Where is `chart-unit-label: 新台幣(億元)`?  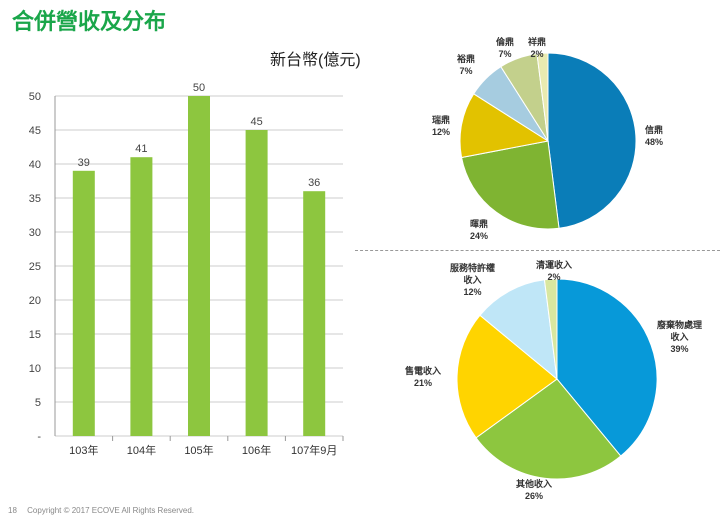 chart-unit-label: 新台幣(億元) is located at coordinates (315, 60).